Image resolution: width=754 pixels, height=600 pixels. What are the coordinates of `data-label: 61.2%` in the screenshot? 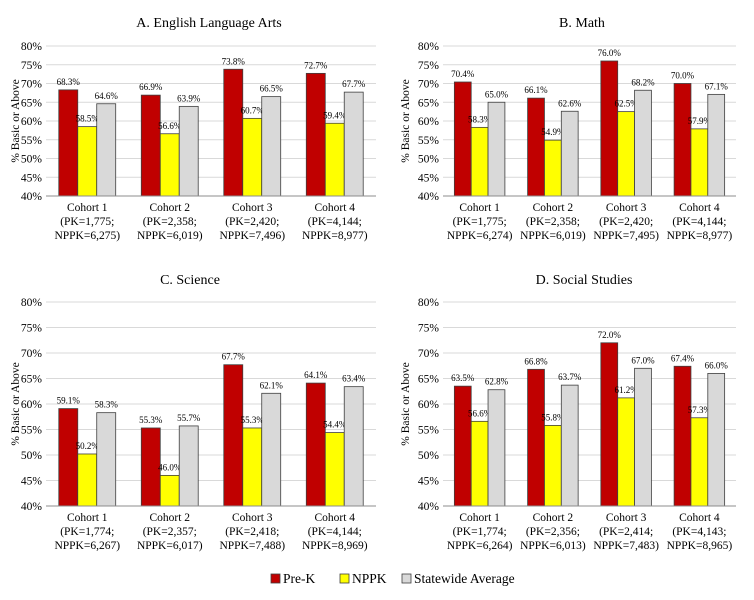 It's located at (627, 390).